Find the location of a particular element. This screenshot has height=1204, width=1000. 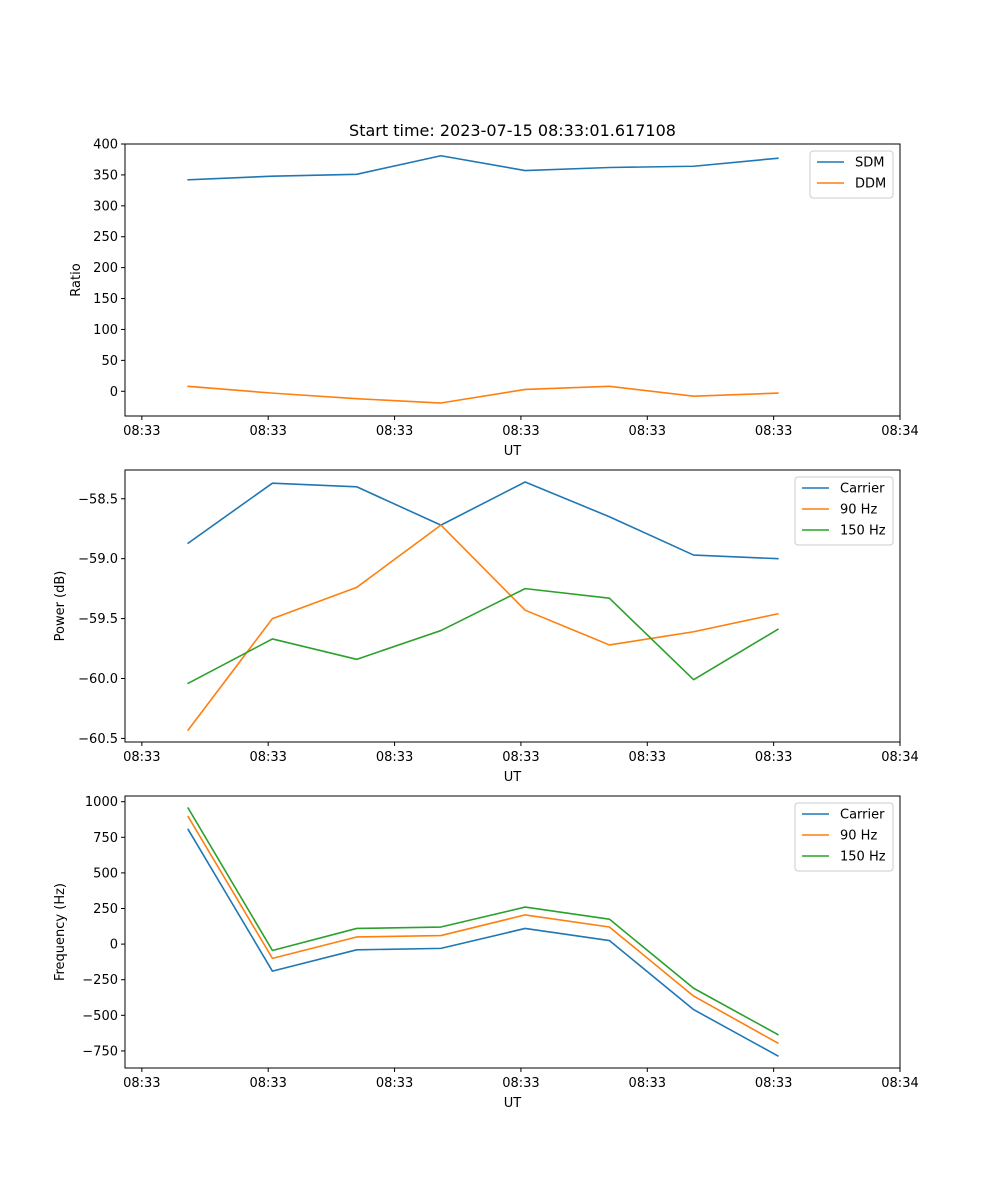

y-tick-label: −59.0 is located at coordinates (98, 559).